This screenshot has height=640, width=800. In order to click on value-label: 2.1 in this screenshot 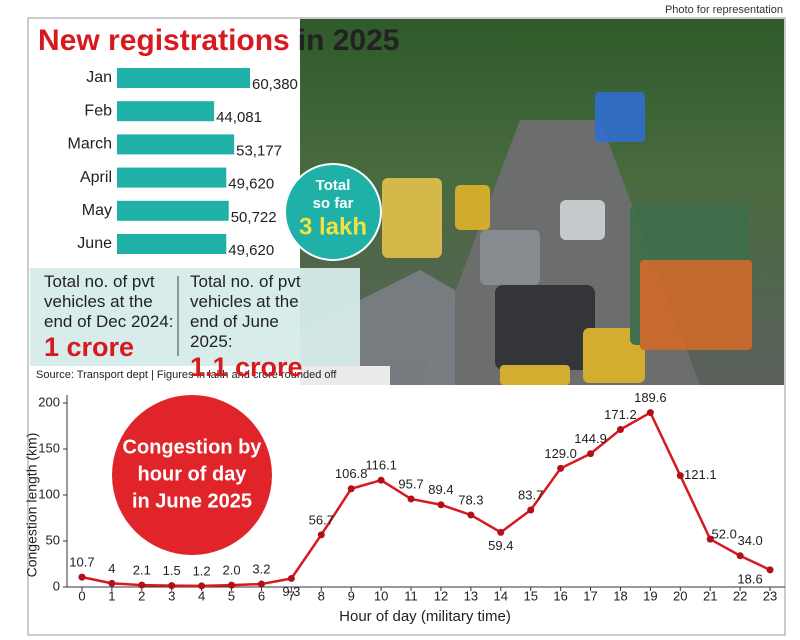, I will do `click(142, 570)`.